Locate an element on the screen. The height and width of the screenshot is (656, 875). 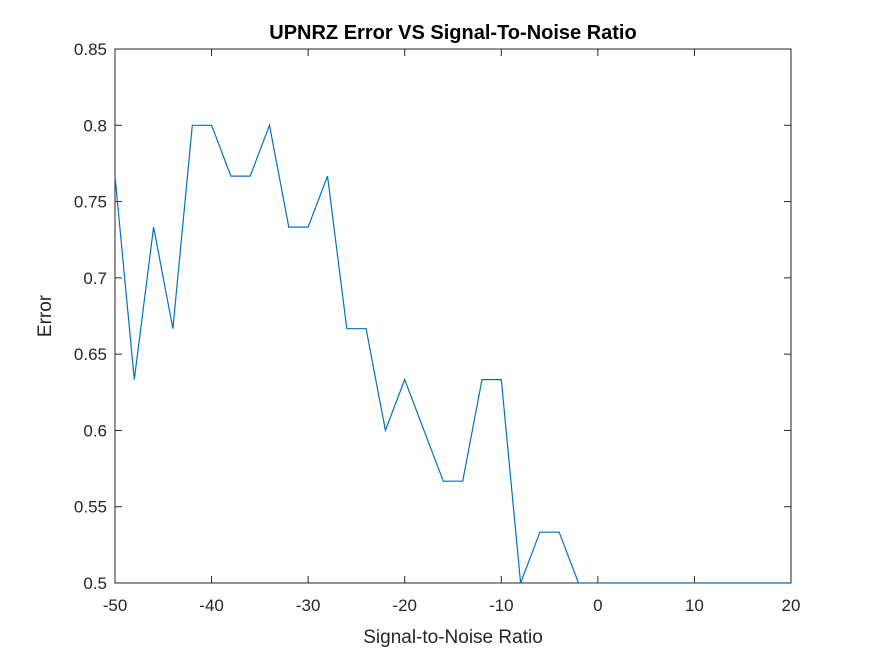
y-tick-label: 0.8 is located at coordinates (95, 125).